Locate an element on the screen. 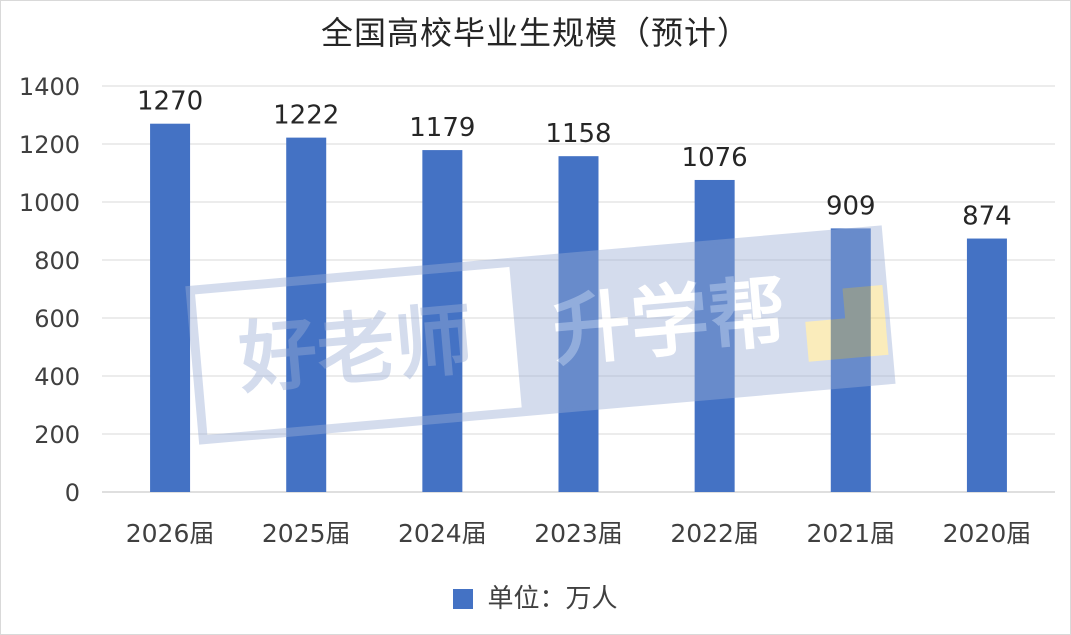  y-tick-label: 400 is located at coordinates (57, 377).